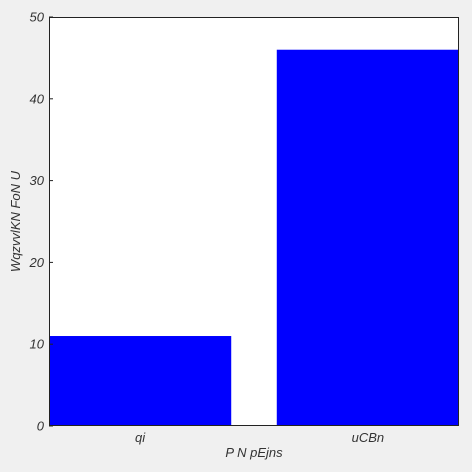 This screenshot has width=472, height=472. I want to click on x-tick-label: uCBn, so click(368, 437).